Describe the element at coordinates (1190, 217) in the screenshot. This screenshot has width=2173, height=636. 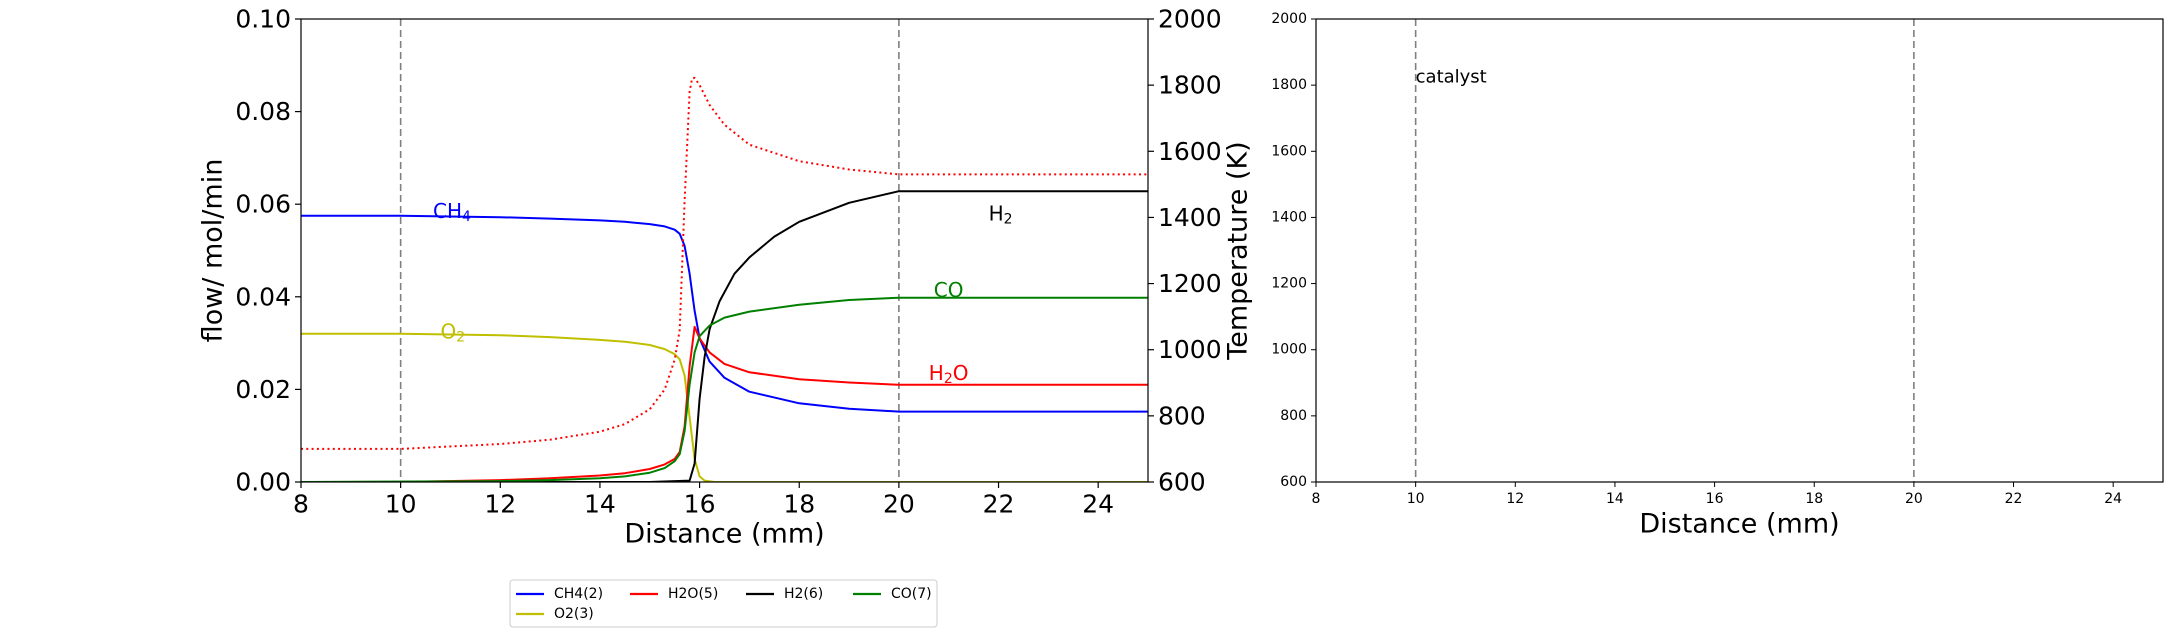
I see `y2-tick-label: 1400` at that location.